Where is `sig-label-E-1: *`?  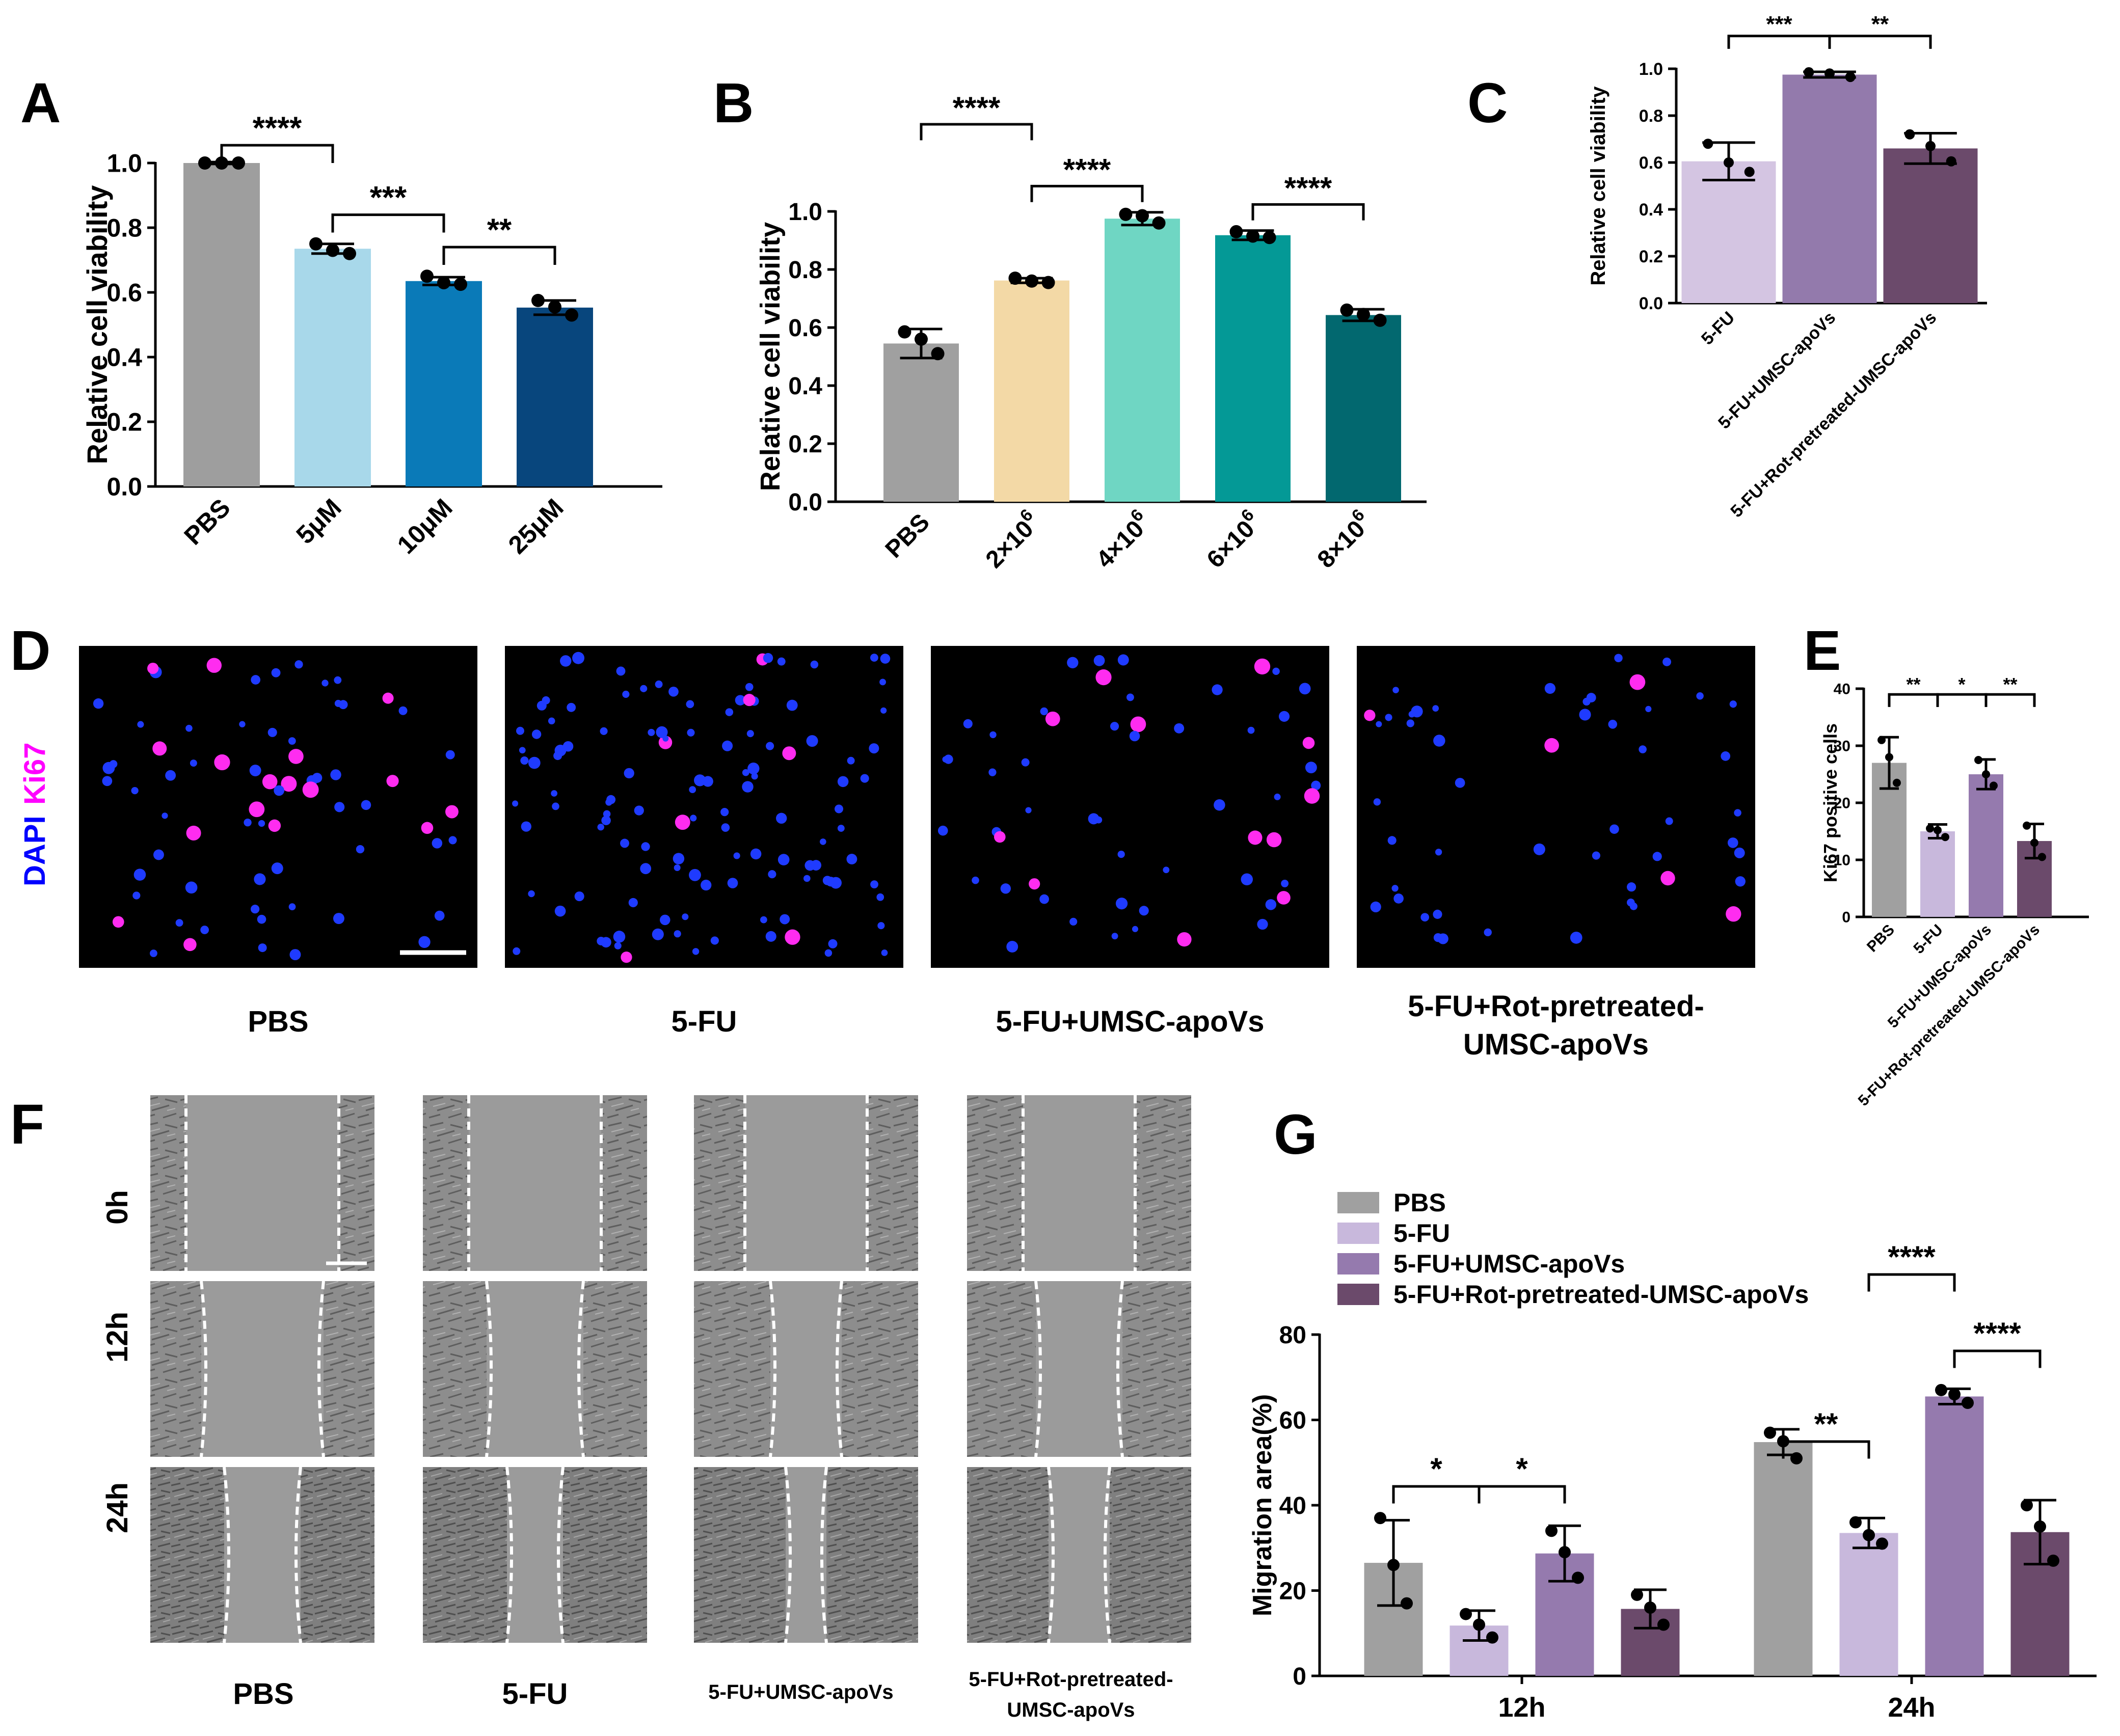 sig-label-E-1: * is located at coordinates (1961, 684).